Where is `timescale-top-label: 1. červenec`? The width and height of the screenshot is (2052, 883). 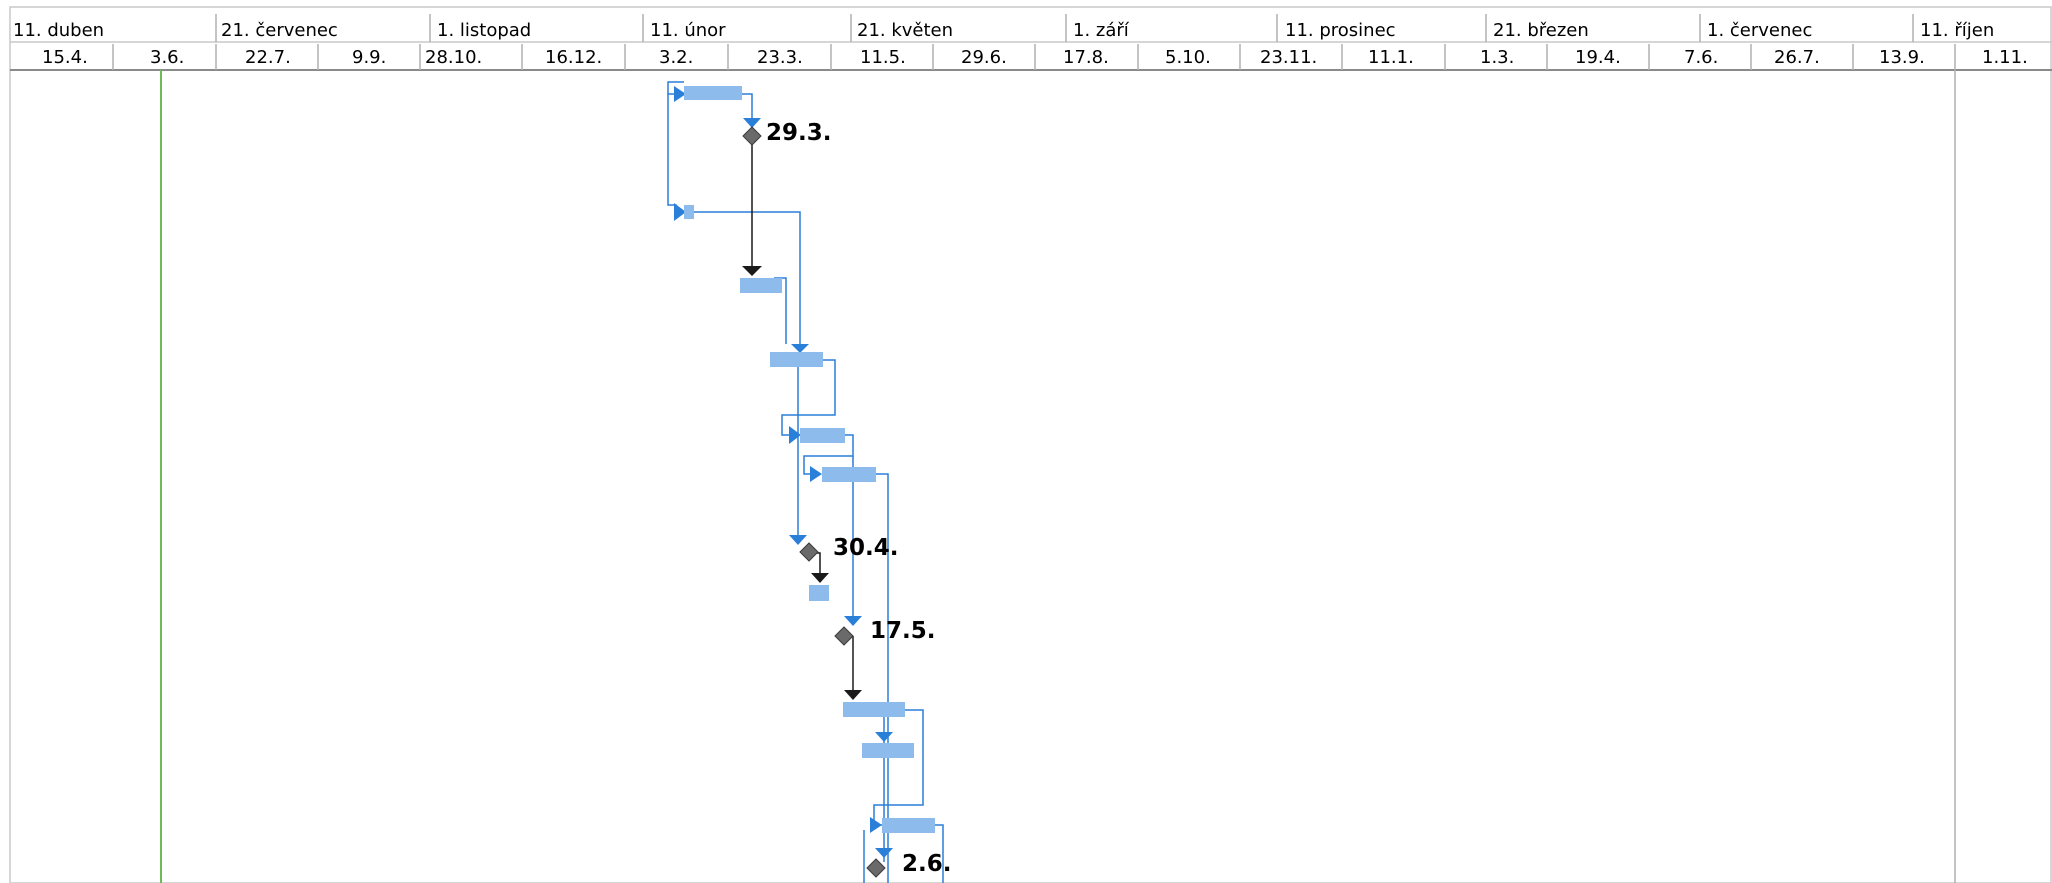 timescale-top-label: 1. červenec is located at coordinates (1760, 30).